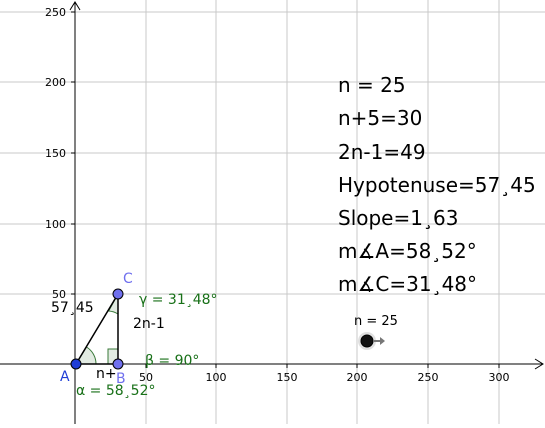 This screenshot has height=428, width=545. I want to click on x-tick-label: 150, so click(287, 377).